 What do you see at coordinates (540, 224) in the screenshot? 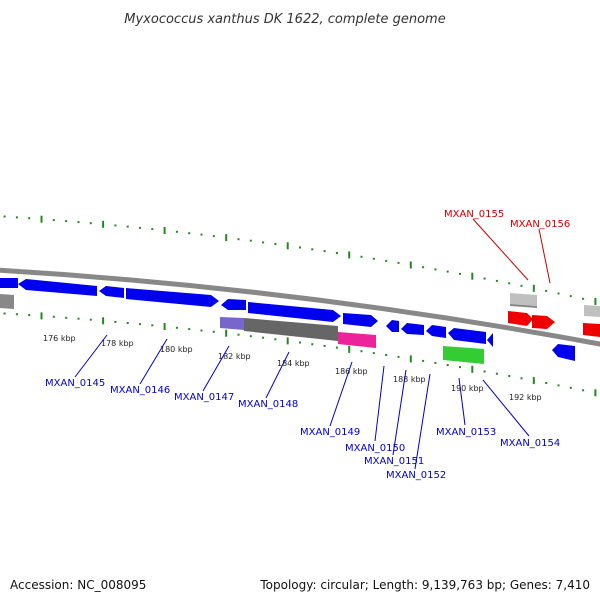
I see `gene-label: MXAN_0156` at bounding box center [540, 224].